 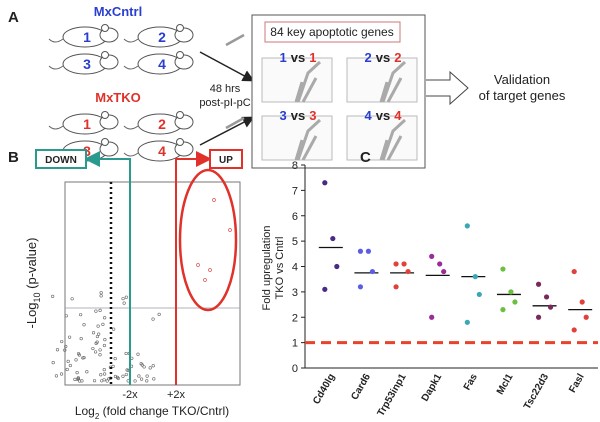 I want to click on x-tick-label: Card6, so click(x=361, y=387).